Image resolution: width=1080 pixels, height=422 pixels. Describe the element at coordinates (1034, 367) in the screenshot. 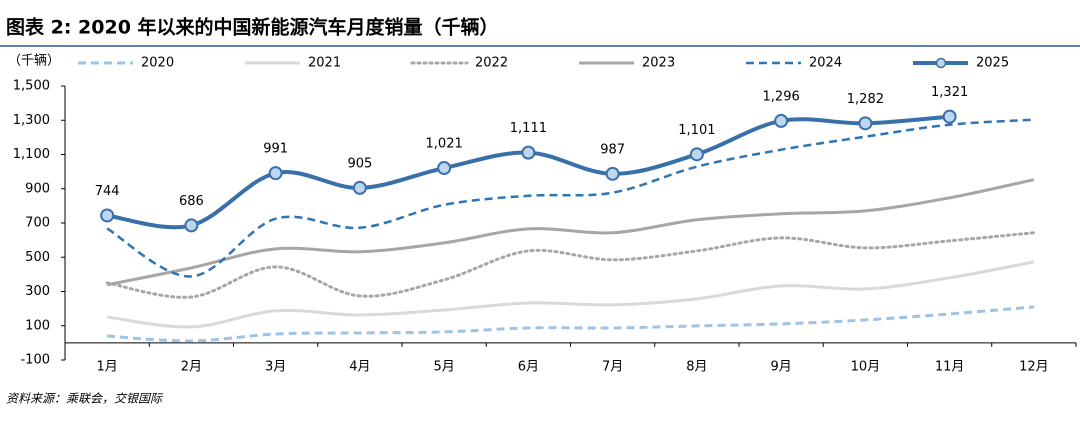

I see `x-tick-label: 12月` at that location.